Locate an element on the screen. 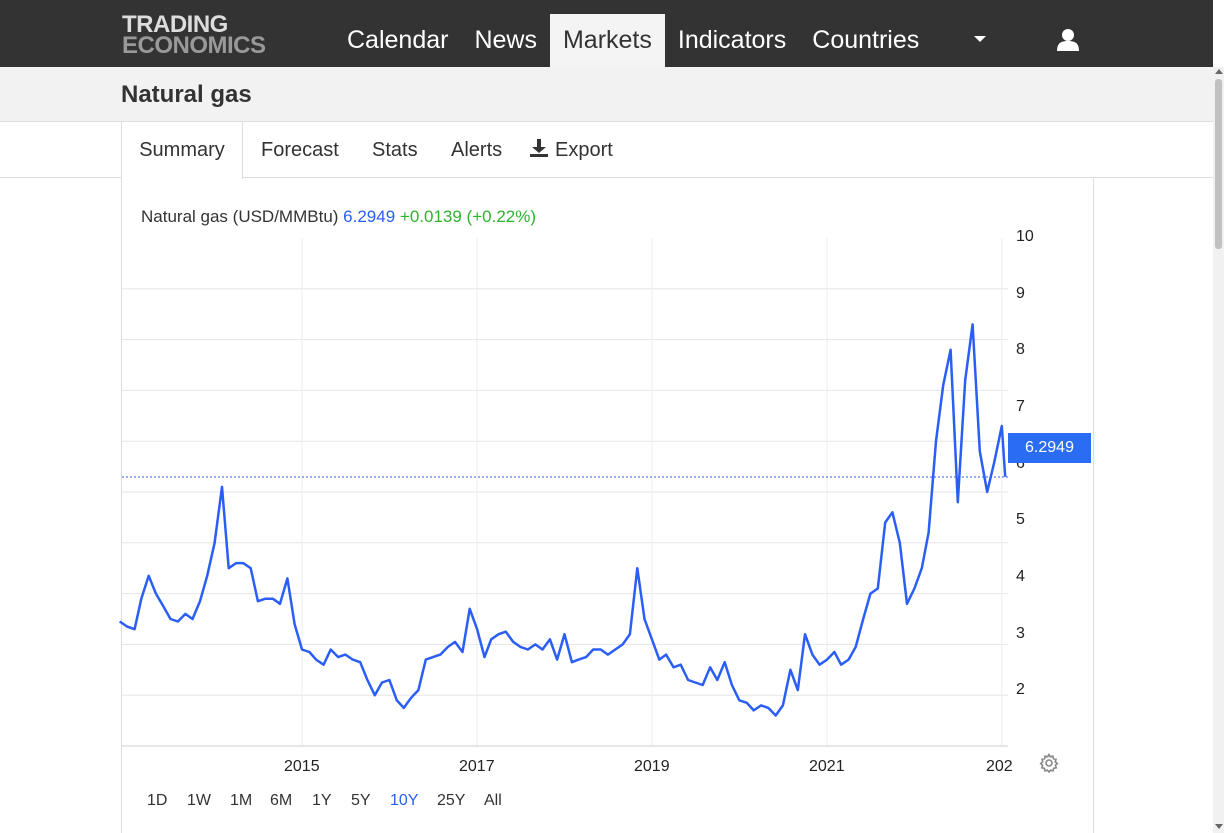  tab-summary: Summary is located at coordinates (182, 150).